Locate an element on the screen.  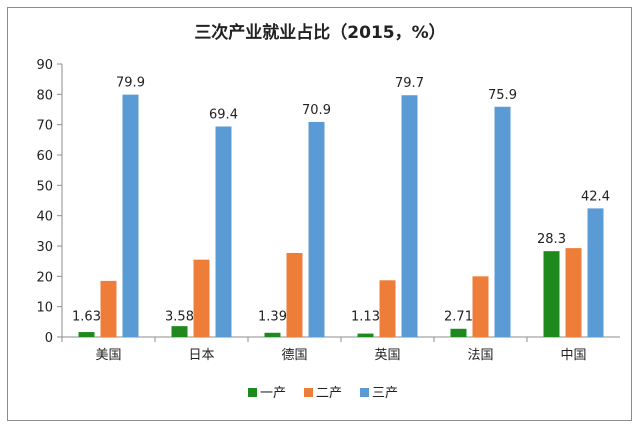
y-tick-label: 90 is located at coordinates (44, 65).